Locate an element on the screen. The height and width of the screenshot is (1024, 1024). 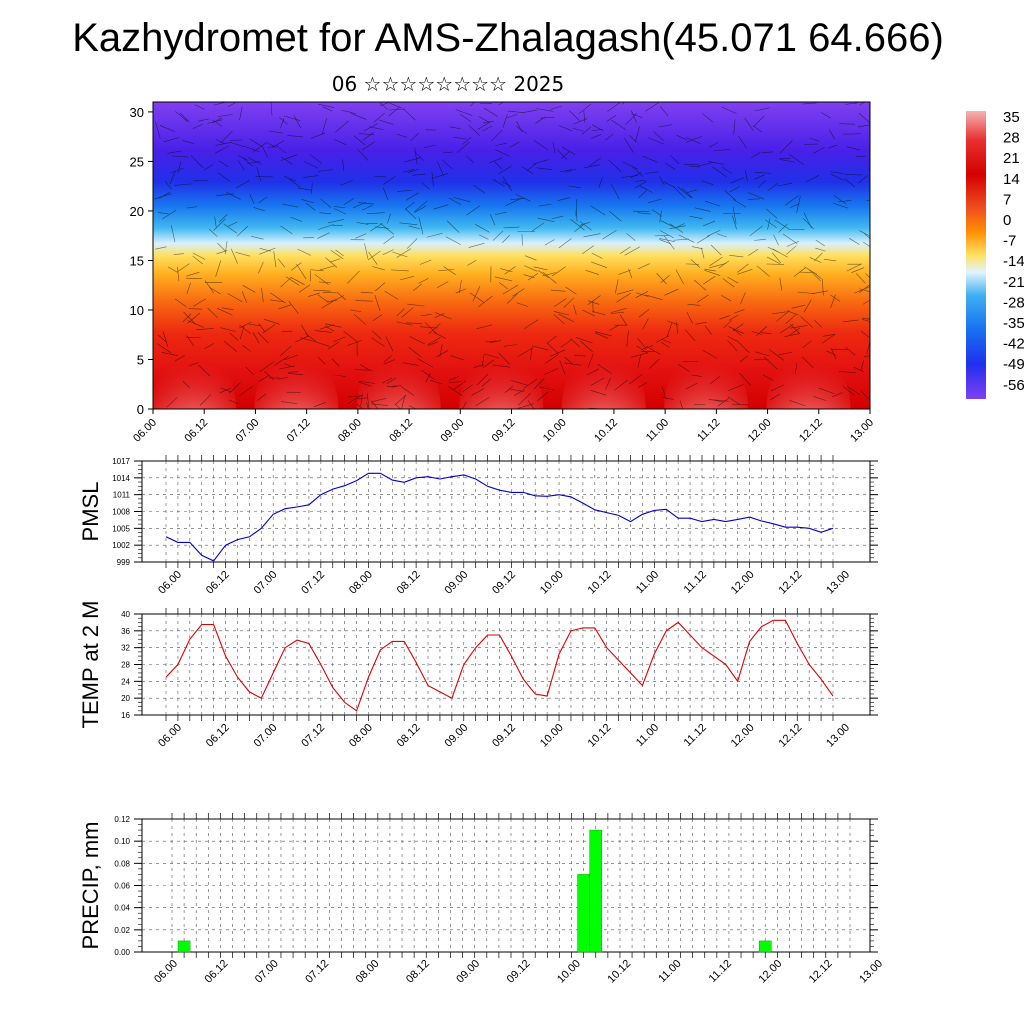
x-tick-label: 11.00 is located at coordinates (647, 582).